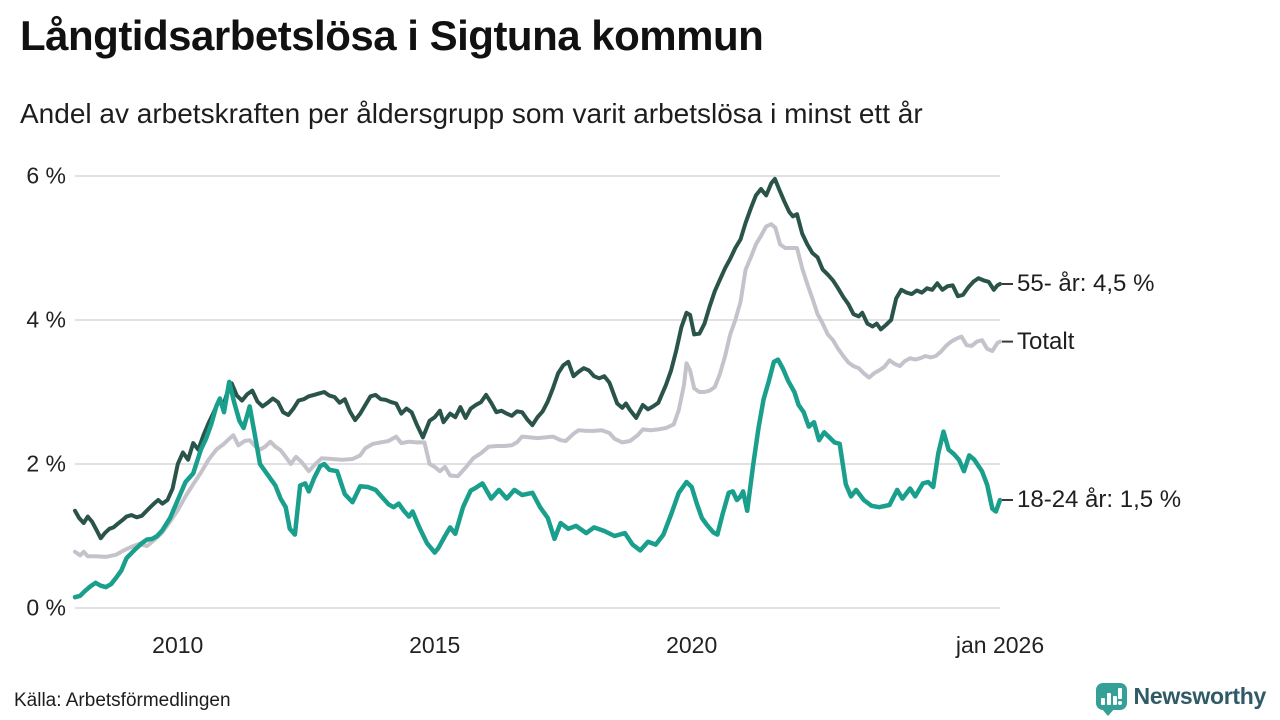  Describe the element at coordinates (1200, 696) in the screenshot. I see `brand-name: Newsworthy` at that location.